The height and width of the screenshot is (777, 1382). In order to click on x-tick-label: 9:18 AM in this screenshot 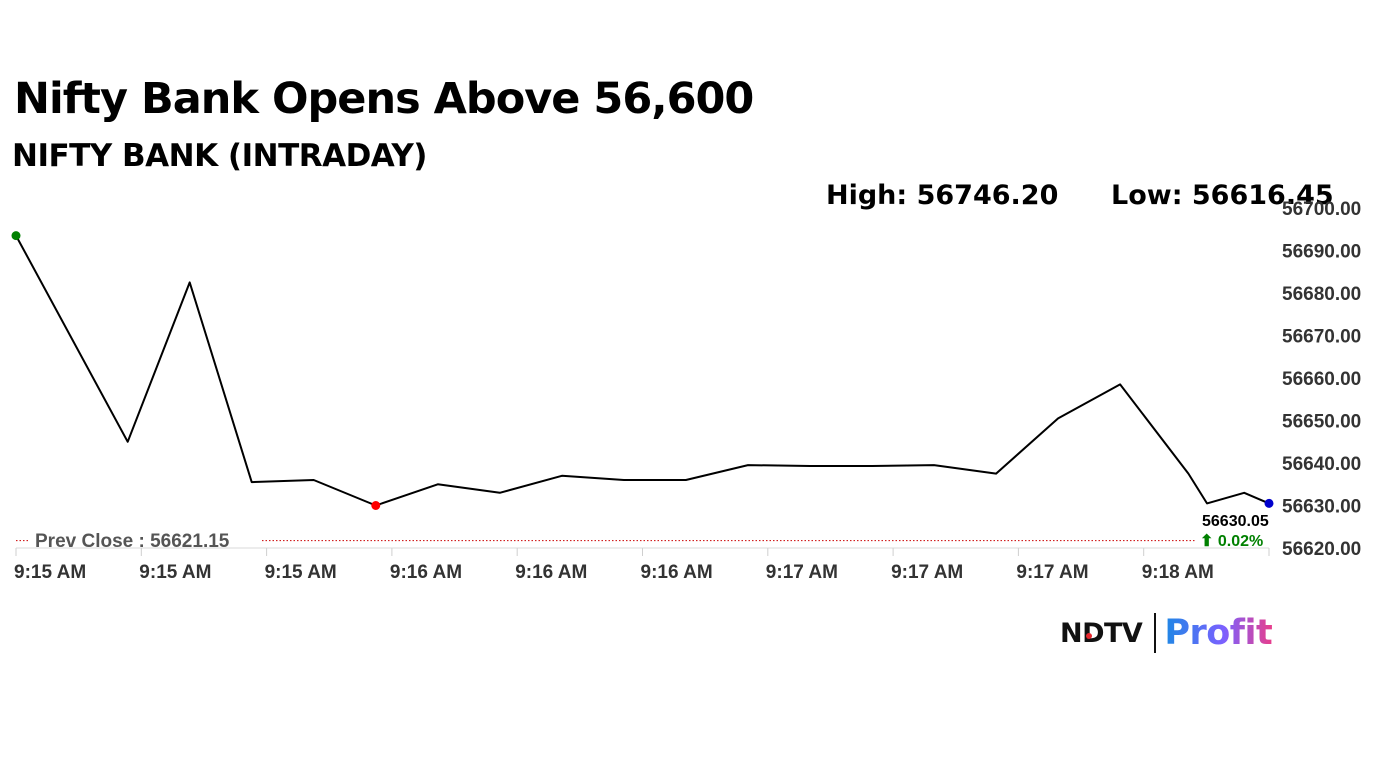, I will do `click(1178, 572)`.